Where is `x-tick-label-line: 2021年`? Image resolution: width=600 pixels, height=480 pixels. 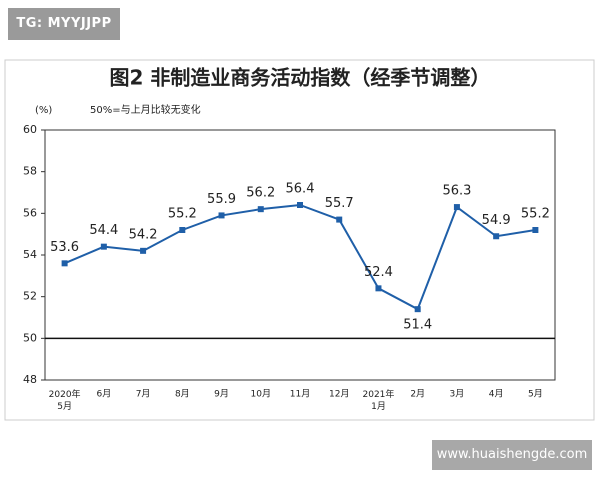
x-tick-label-line: 2021年 is located at coordinates (379, 394).